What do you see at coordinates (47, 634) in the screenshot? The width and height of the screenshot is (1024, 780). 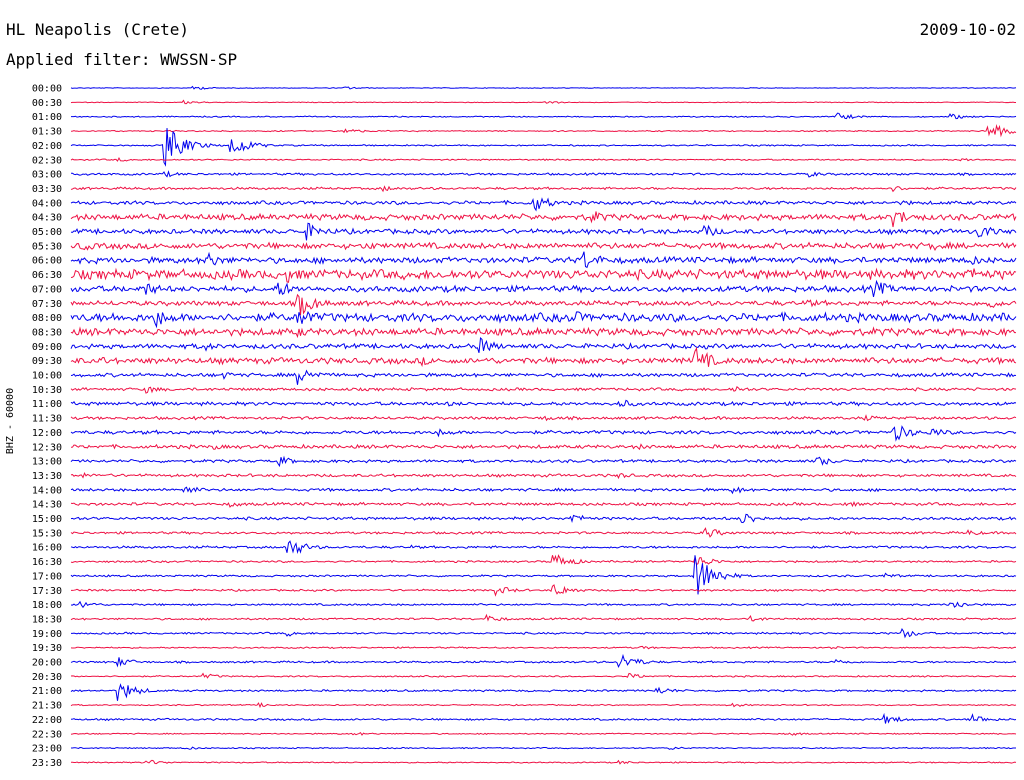 I see `time-label: 19:00` at bounding box center [47, 634].